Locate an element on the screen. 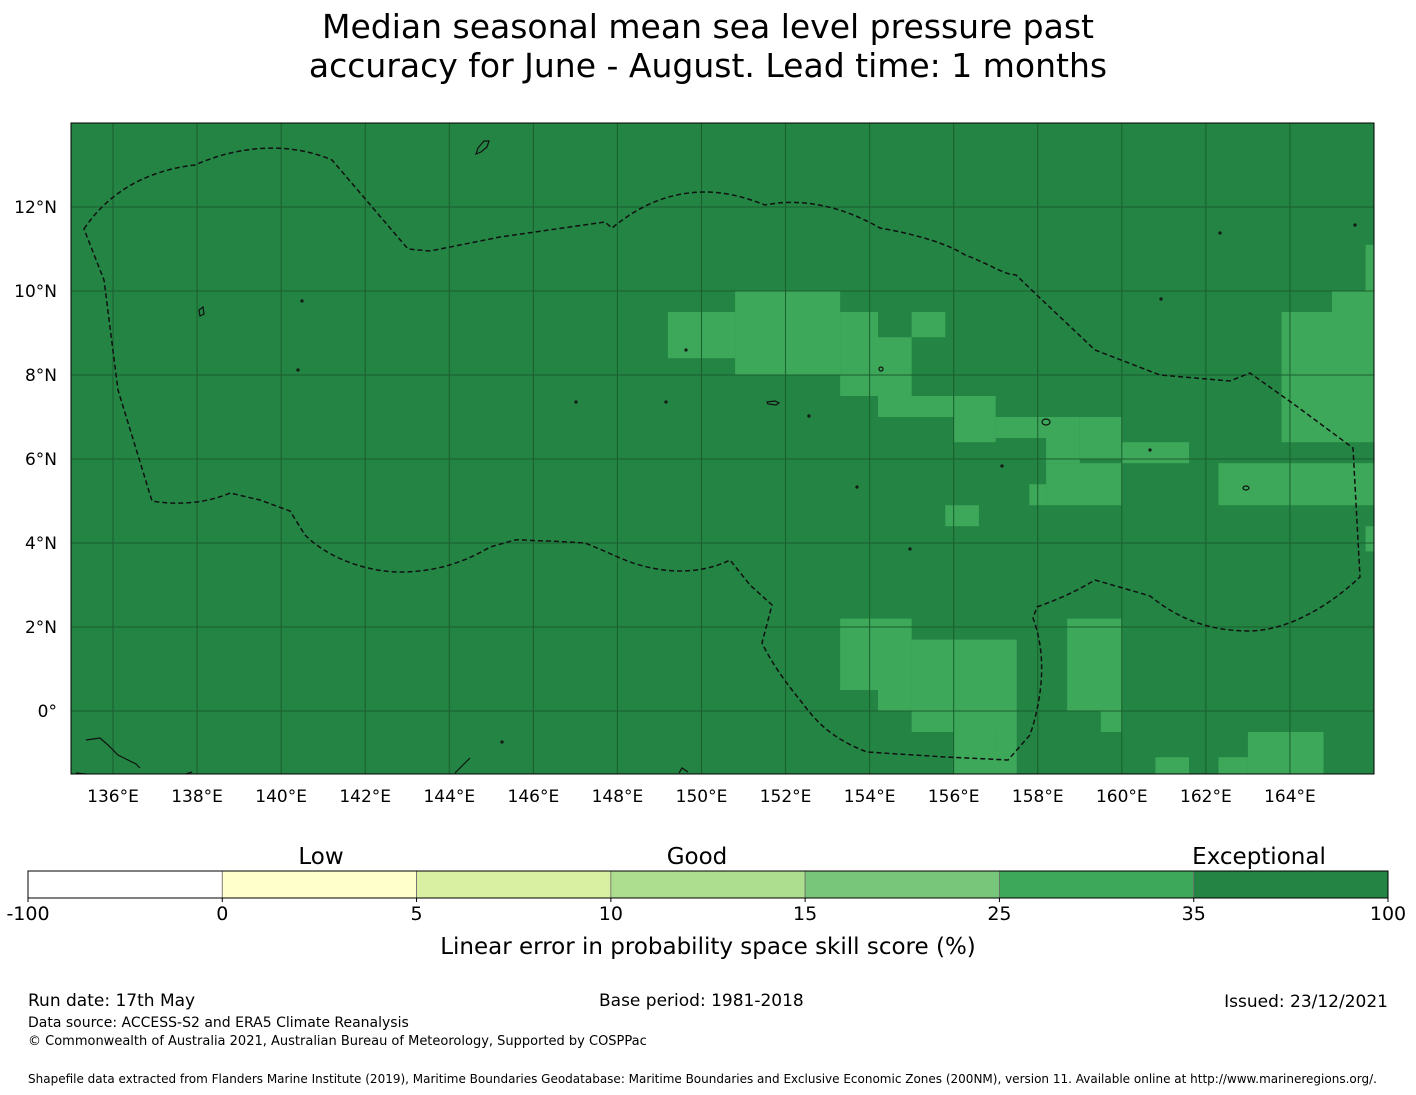  longitude-label: 150°E is located at coordinates (702, 797).